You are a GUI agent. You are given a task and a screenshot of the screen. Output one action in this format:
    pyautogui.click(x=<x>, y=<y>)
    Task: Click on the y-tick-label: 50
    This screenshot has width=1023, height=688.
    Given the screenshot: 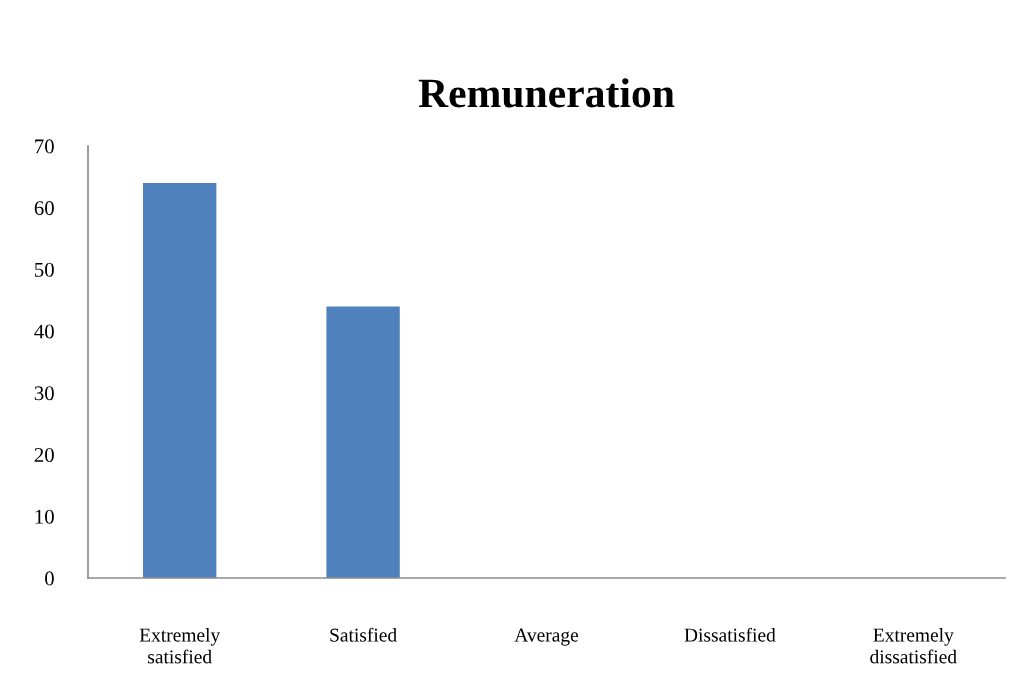 What is the action you would take?
    pyautogui.click(x=44, y=269)
    